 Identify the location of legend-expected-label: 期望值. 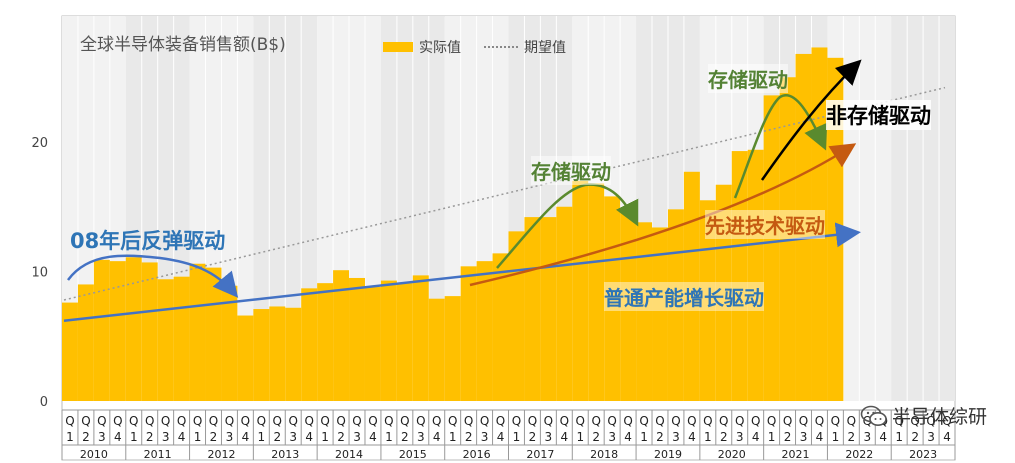
(545, 48).